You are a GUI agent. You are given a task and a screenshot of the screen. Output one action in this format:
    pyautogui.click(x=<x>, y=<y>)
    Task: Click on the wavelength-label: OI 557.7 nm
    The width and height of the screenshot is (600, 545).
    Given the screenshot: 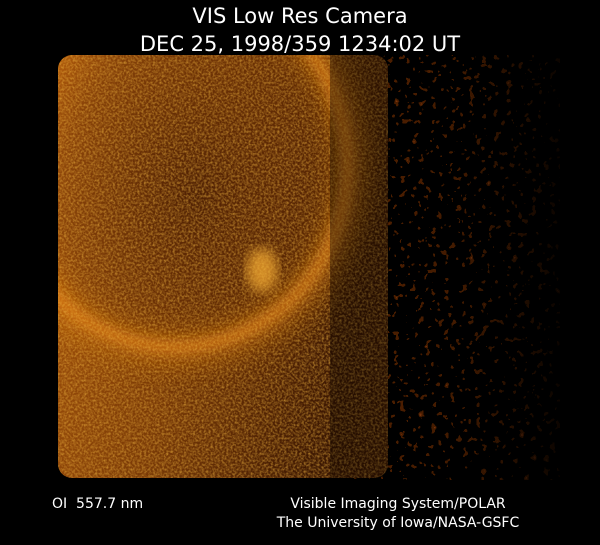 What is the action you would take?
    pyautogui.click(x=97, y=504)
    